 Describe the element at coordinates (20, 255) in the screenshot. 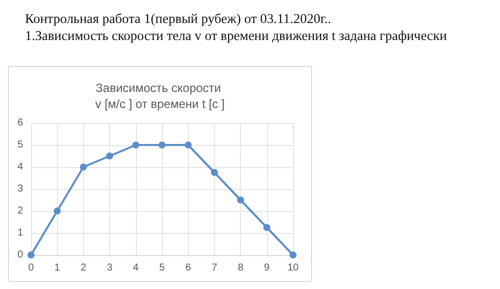

I see `y-tick-label: 0` at that location.